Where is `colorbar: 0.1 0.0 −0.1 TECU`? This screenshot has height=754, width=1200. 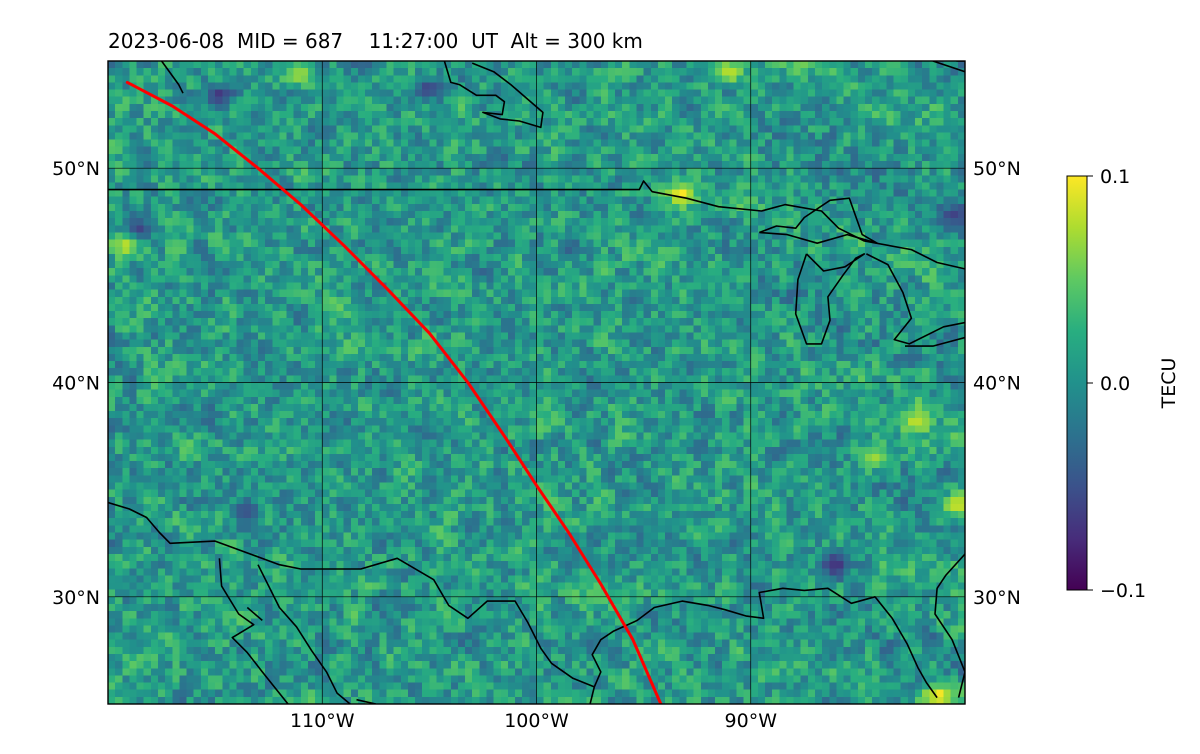
colorbar: 0.1 0.0 −0.1 TECU is located at coordinates (1123, 384).